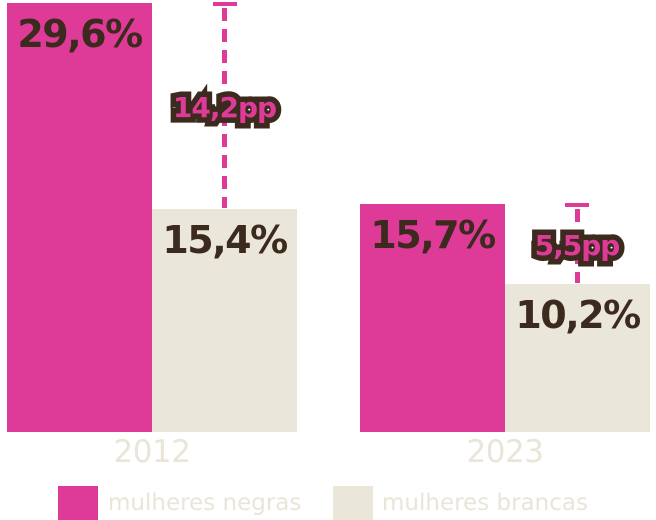 This screenshot has height=520, width=656. Describe the element at coordinates (433, 235) in the screenshot. I see `value-label-2023-mulheres-negras: 15,7%` at that location.